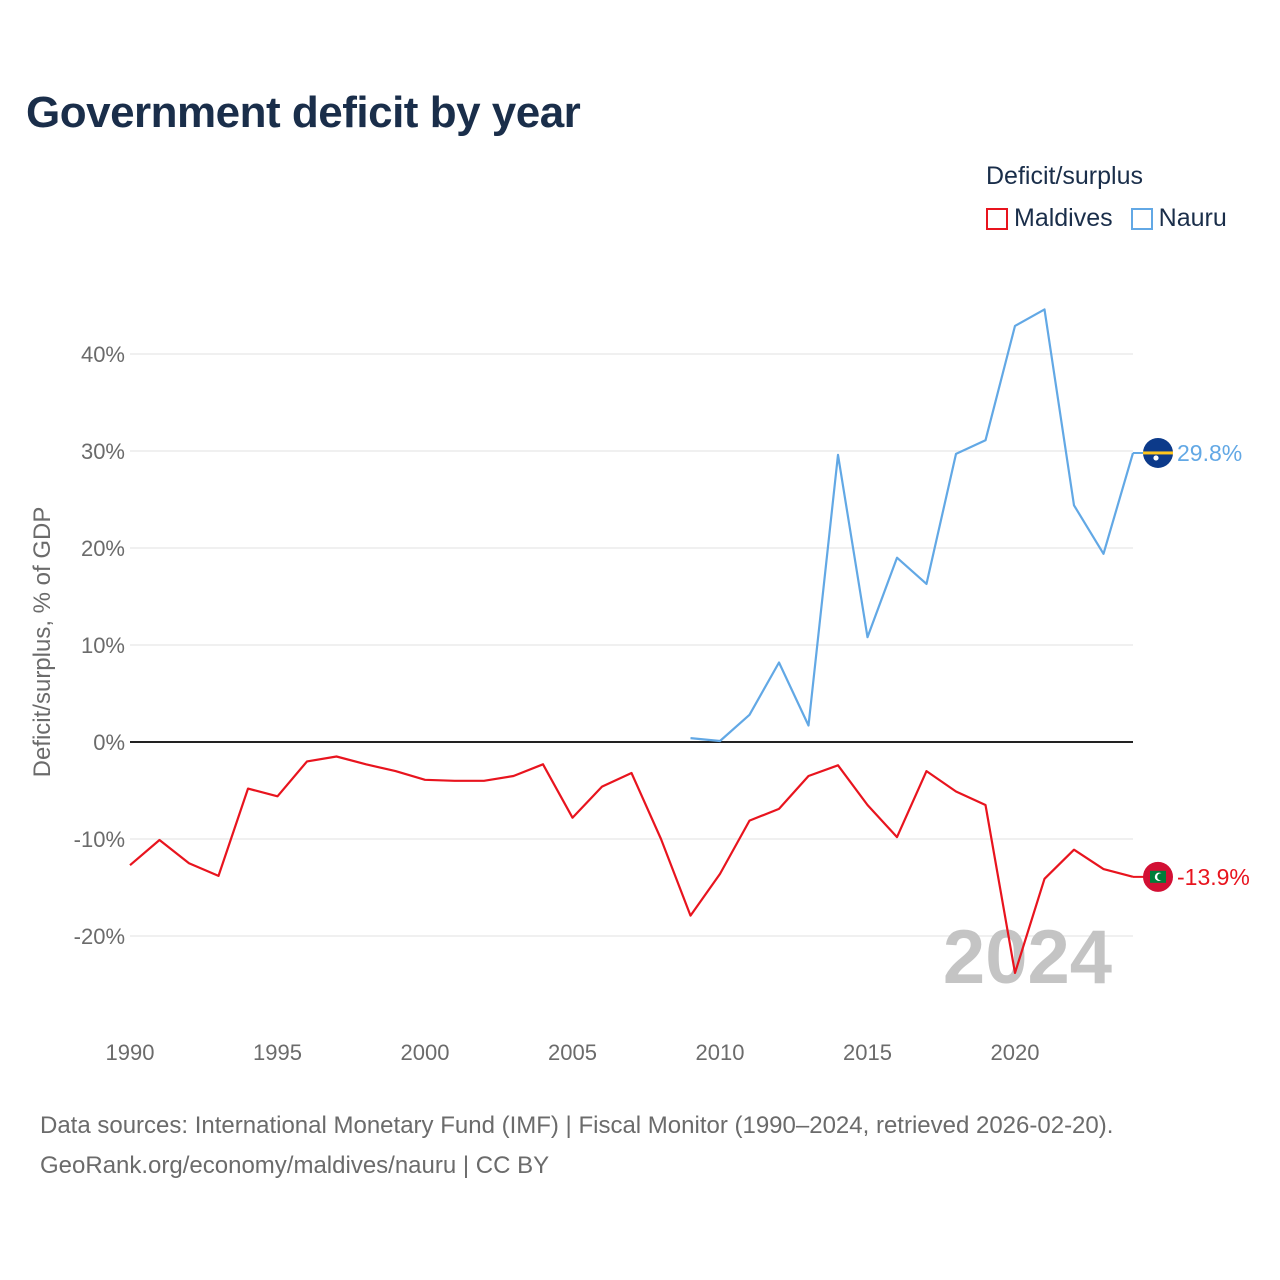 This screenshot has height=1280, width=1280. What do you see at coordinates (42, 642) in the screenshot?
I see `y-axis-label: Deficit/surplus, % of GDP` at bounding box center [42, 642].